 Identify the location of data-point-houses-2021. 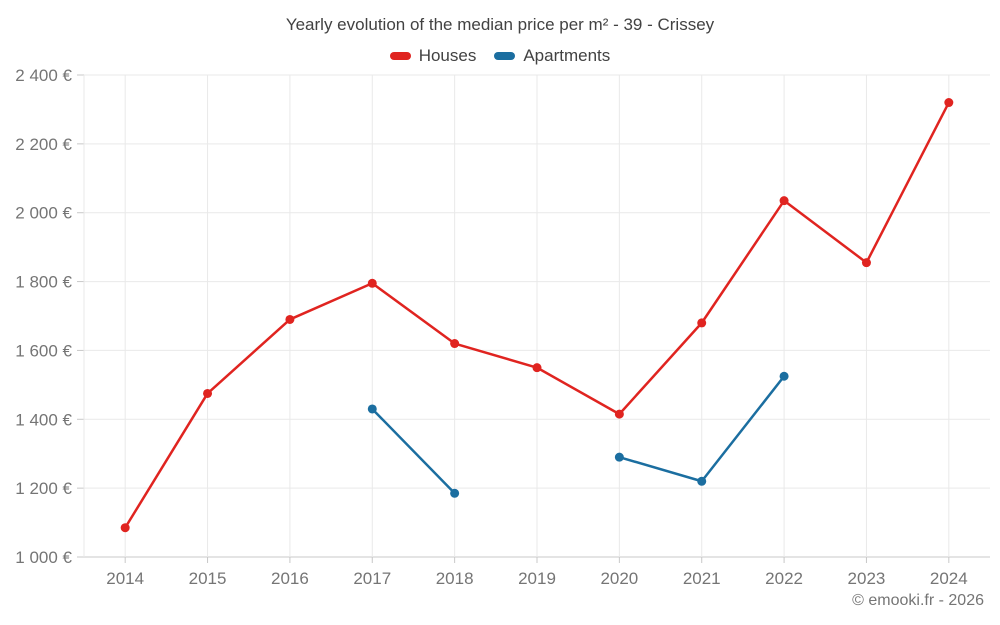
(702, 323).